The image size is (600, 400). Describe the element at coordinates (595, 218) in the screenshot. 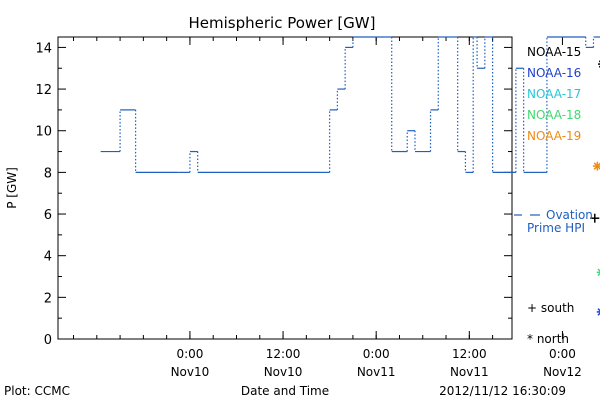

I see `data-point-south` at that location.